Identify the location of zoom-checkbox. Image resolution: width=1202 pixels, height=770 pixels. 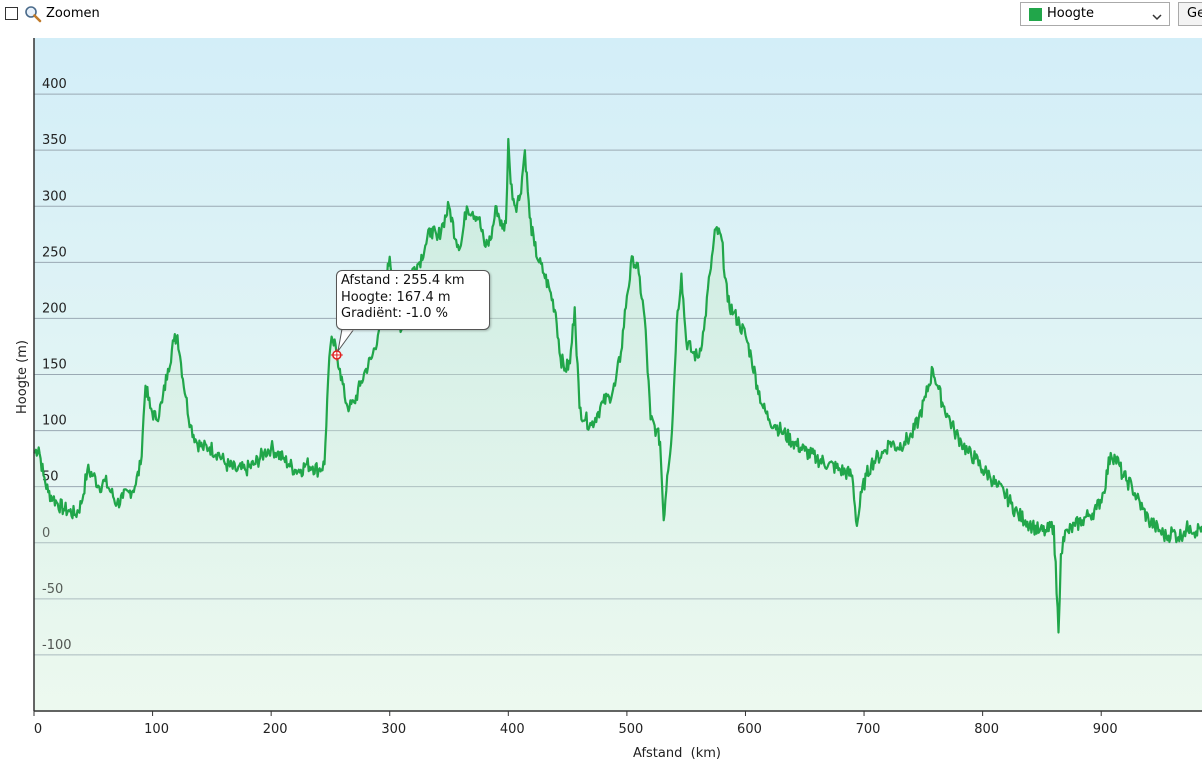
(11, 13).